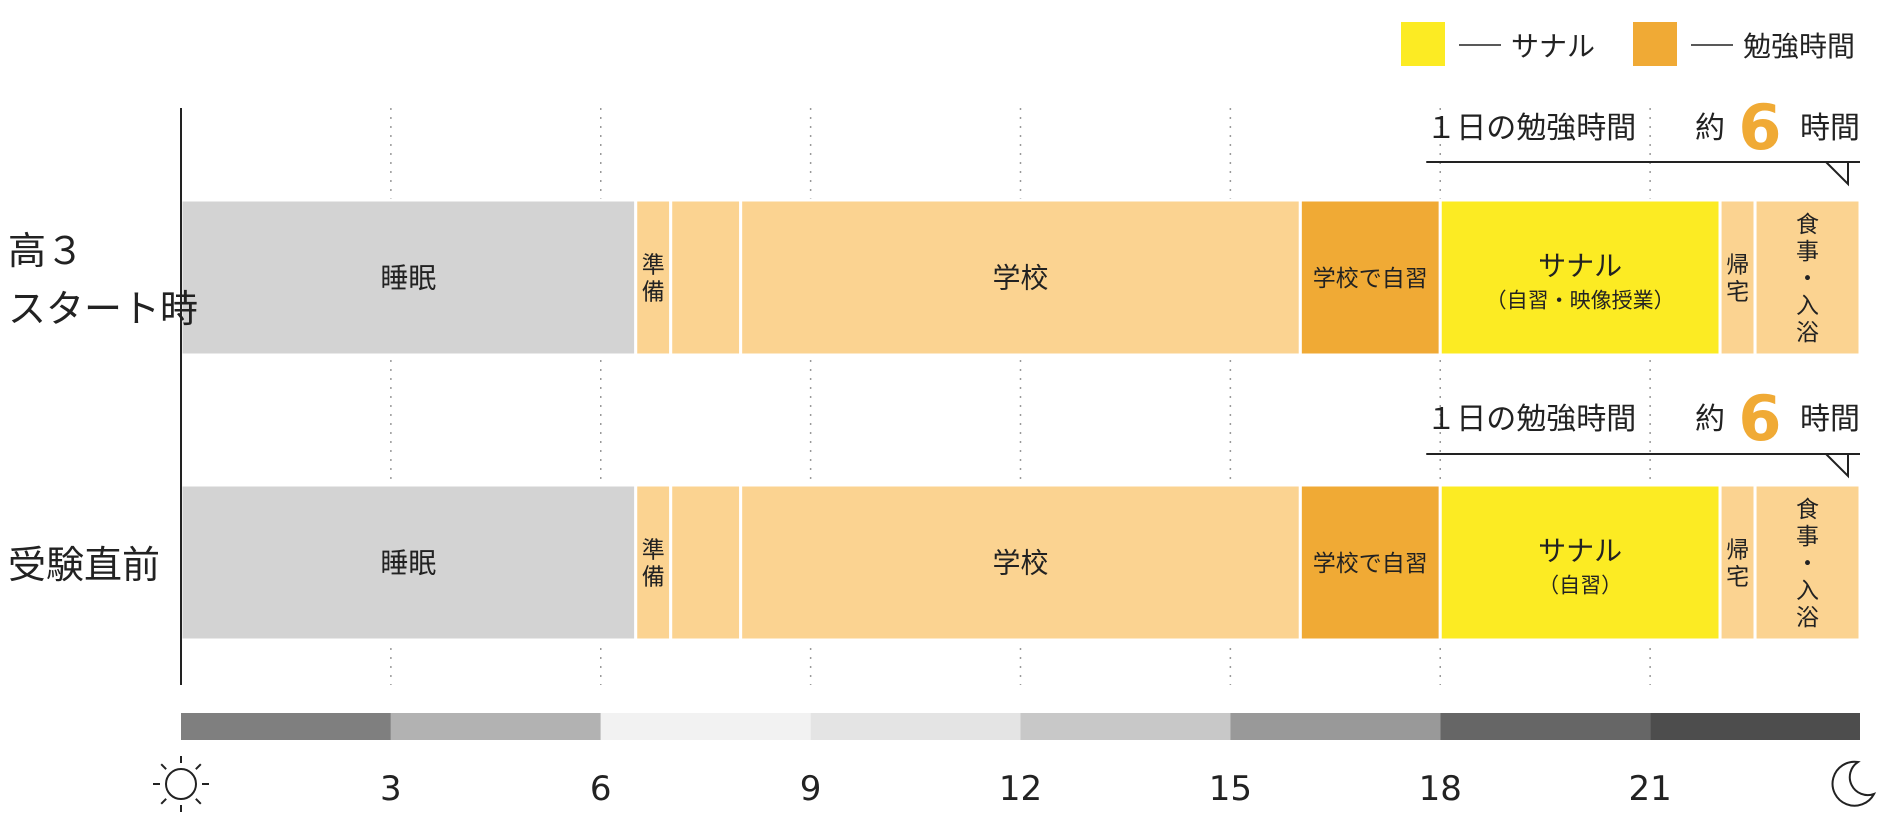 This screenshot has height=820, width=1880. I want to click on segment-label-2-4: 学校, so click(1020, 563).